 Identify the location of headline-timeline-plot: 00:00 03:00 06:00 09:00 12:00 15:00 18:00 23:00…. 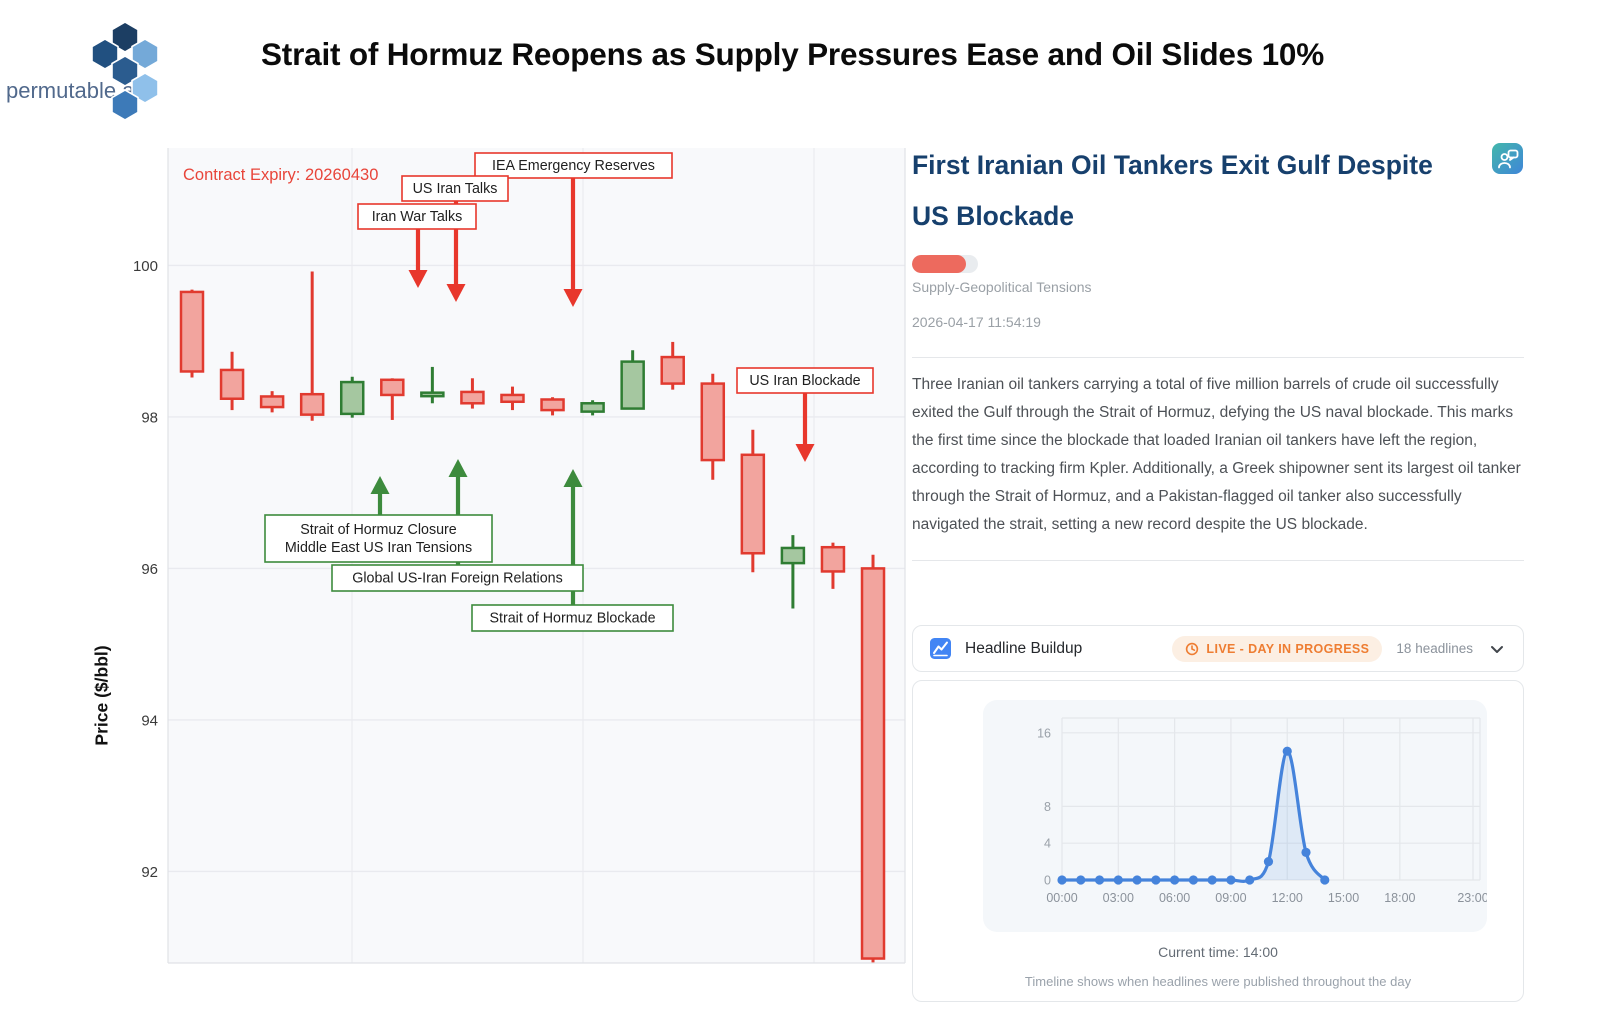
(1262, 811).